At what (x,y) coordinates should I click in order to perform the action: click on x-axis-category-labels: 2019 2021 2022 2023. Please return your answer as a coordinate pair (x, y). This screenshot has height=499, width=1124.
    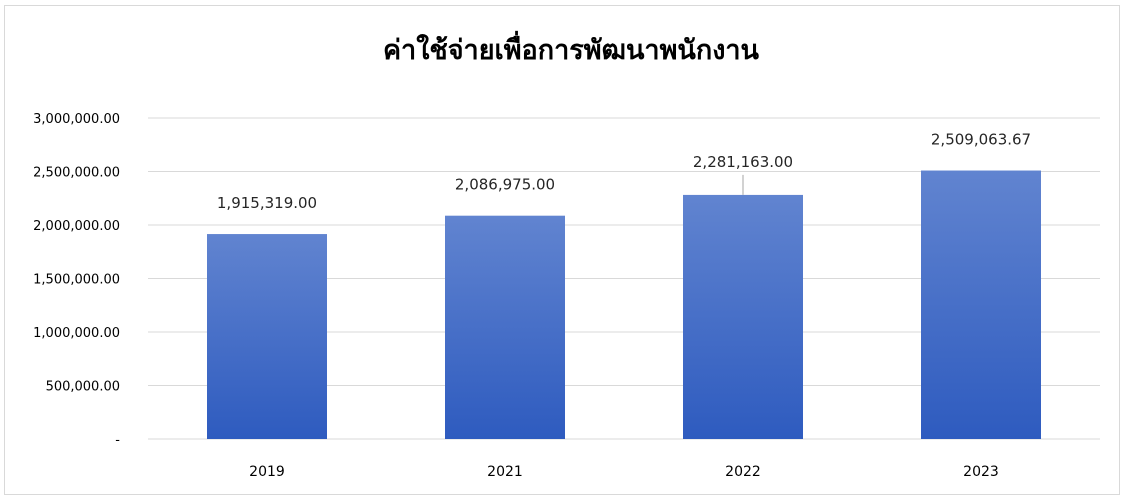
    Looking at the image, I should click on (624, 472).